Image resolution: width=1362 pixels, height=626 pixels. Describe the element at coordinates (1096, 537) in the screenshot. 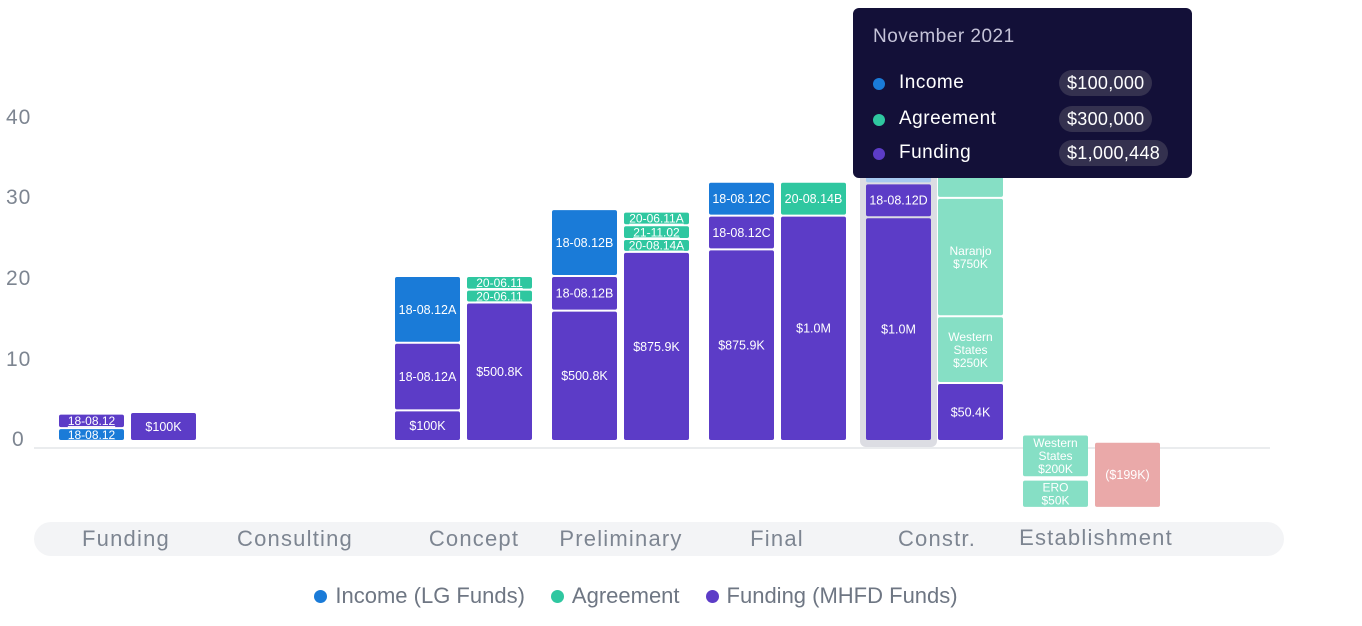

I see `category-label-establishment: Establishment` at that location.